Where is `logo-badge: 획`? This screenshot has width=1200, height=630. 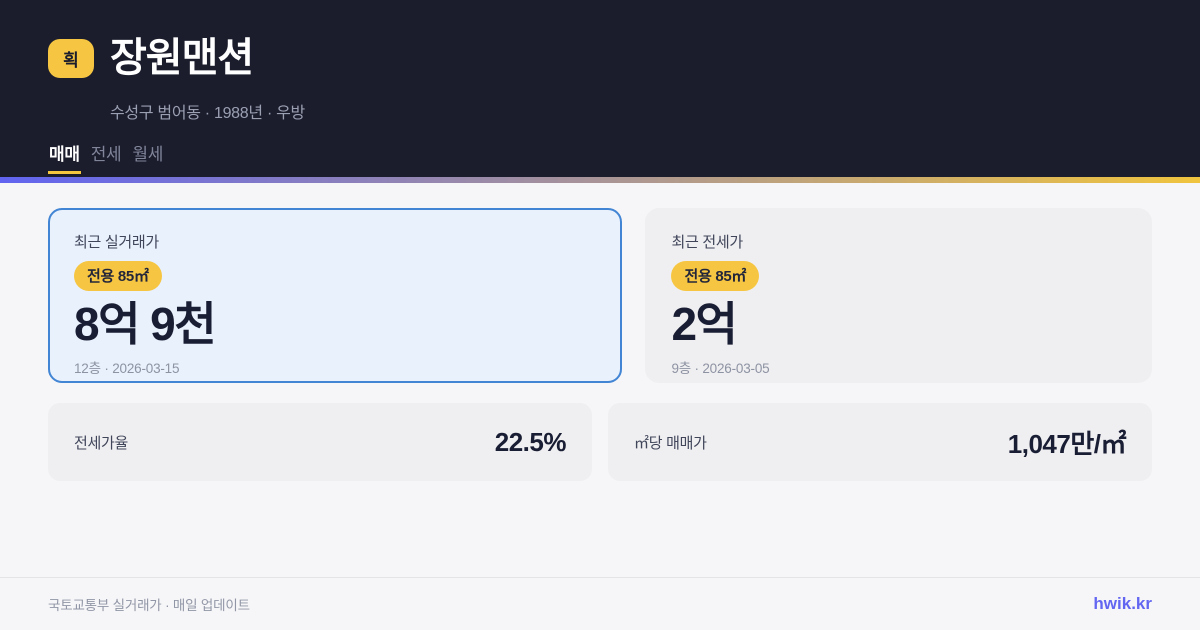 logo-badge: 획 is located at coordinates (71, 58).